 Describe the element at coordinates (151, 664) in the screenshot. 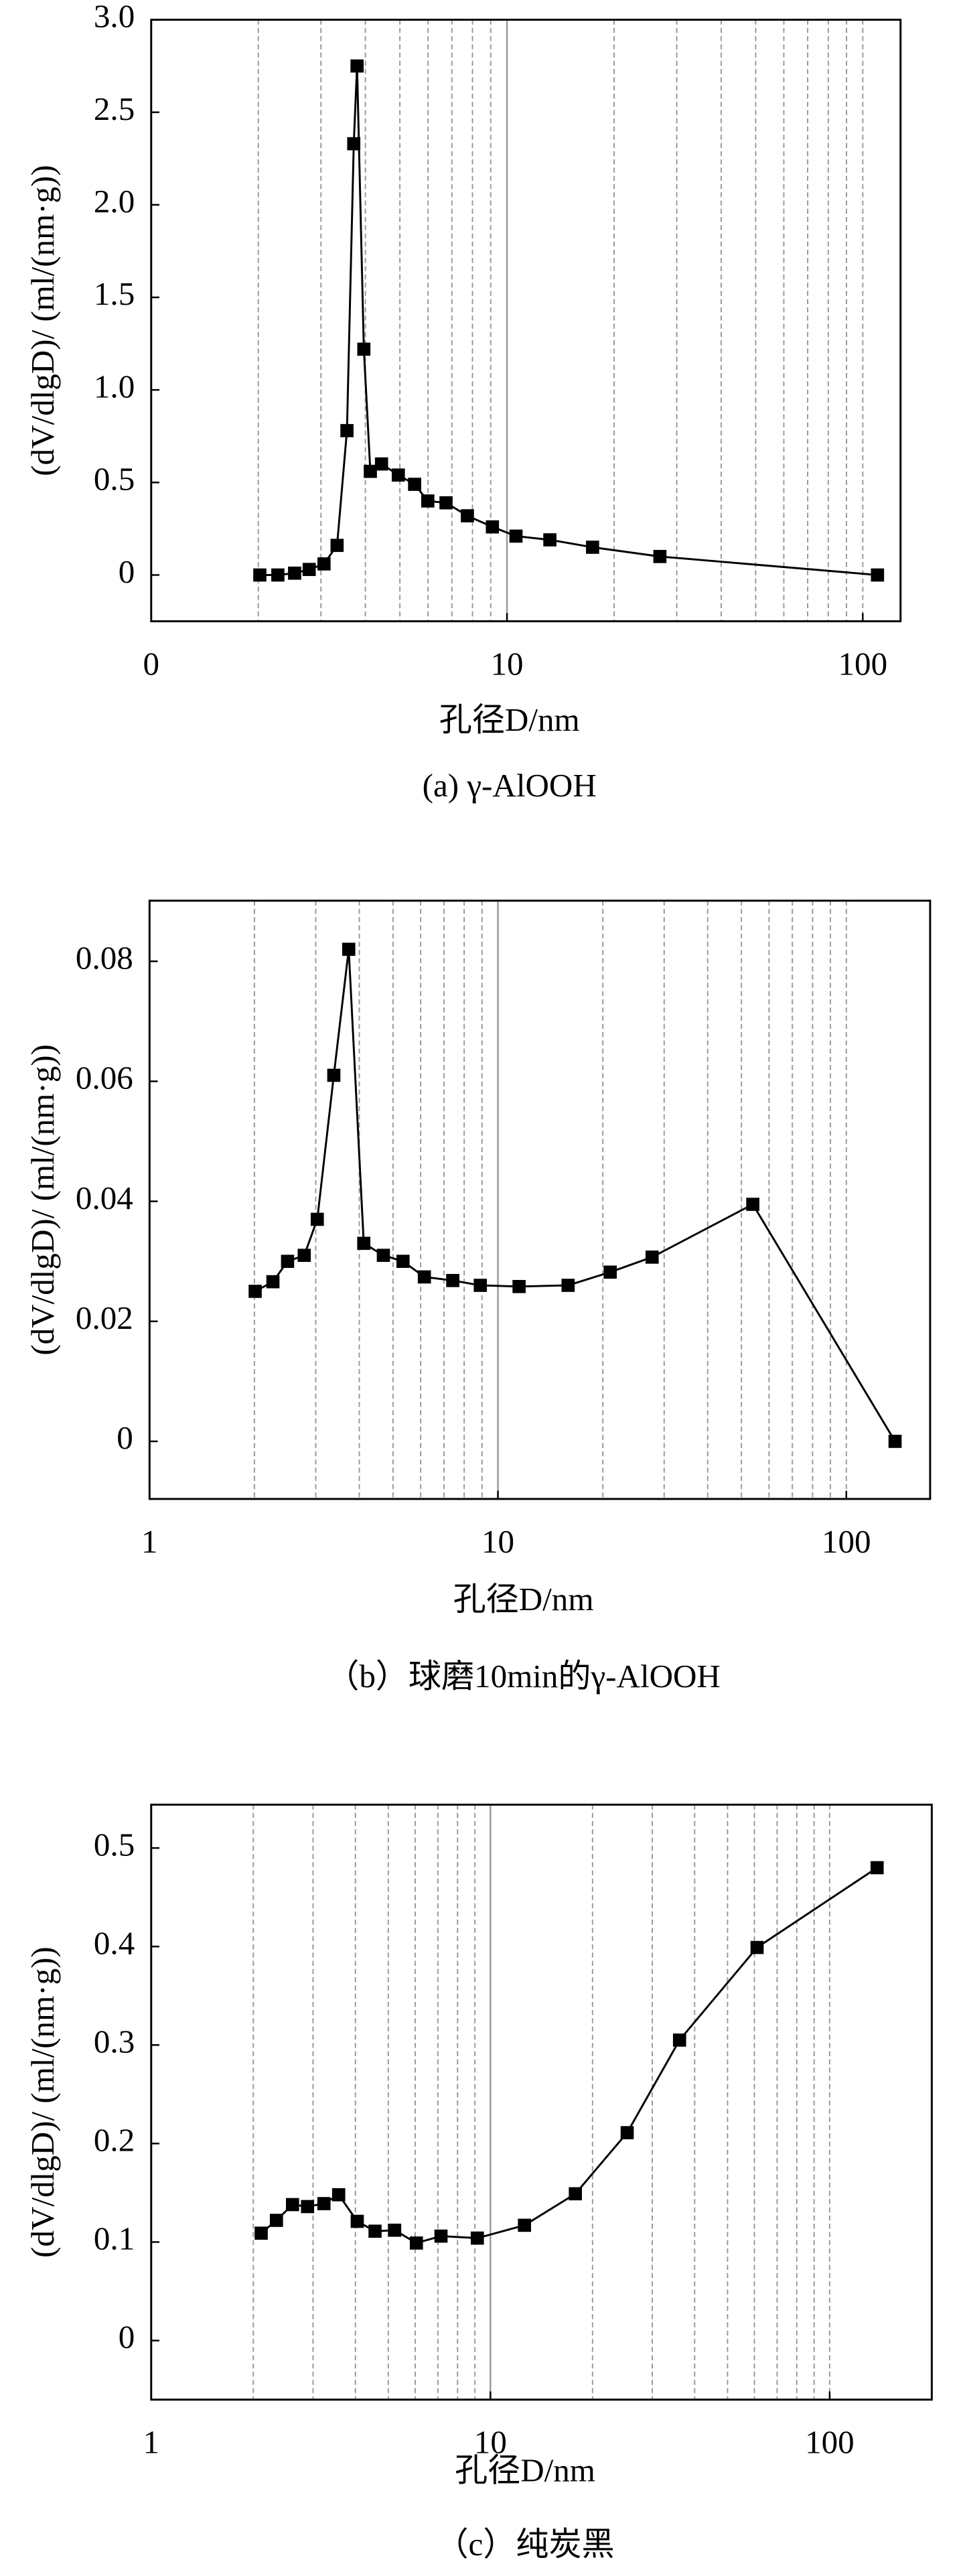

I see `x-tick-label: 0` at that location.